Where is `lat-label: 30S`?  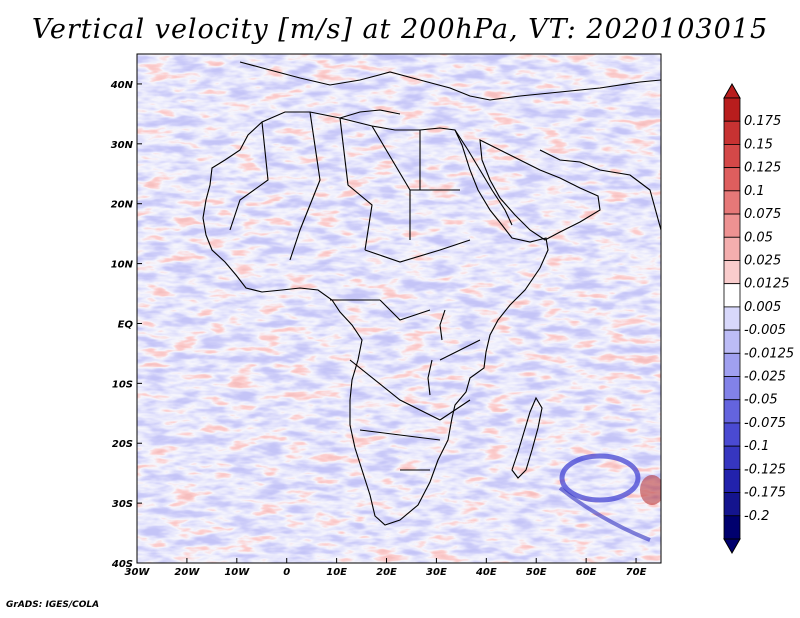 lat-label: 30S is located at coordinates (122, 504).